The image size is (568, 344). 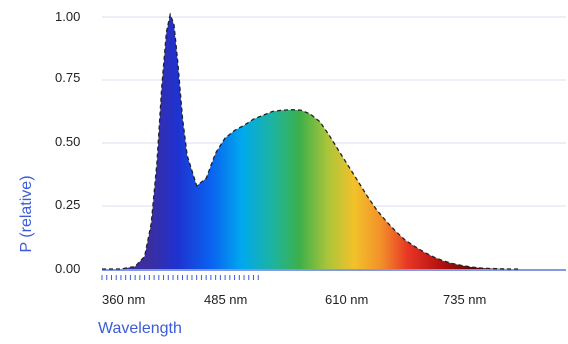 I want to click on x-tick-label: 485 nm, so click(x=225, y=299).